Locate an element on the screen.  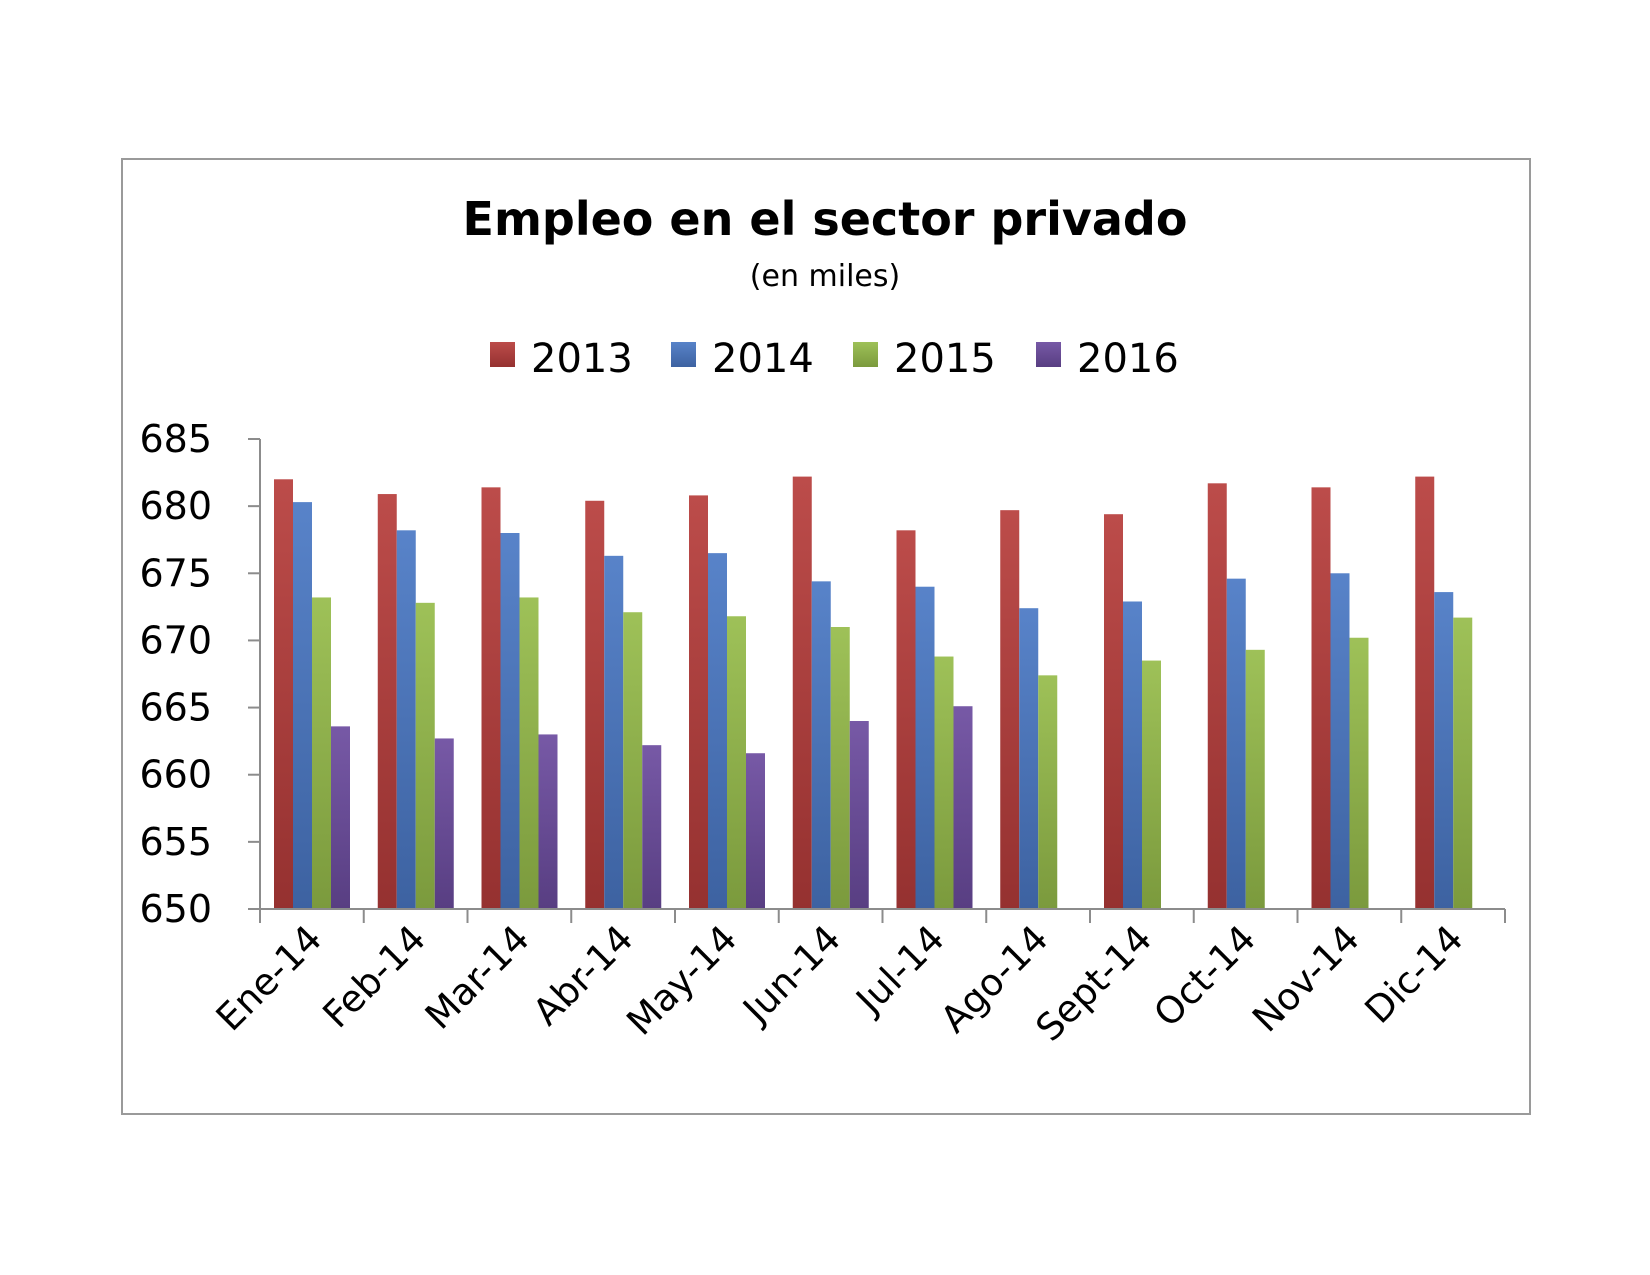
legend-swatch-2013 is located at coordinates (502, 354).